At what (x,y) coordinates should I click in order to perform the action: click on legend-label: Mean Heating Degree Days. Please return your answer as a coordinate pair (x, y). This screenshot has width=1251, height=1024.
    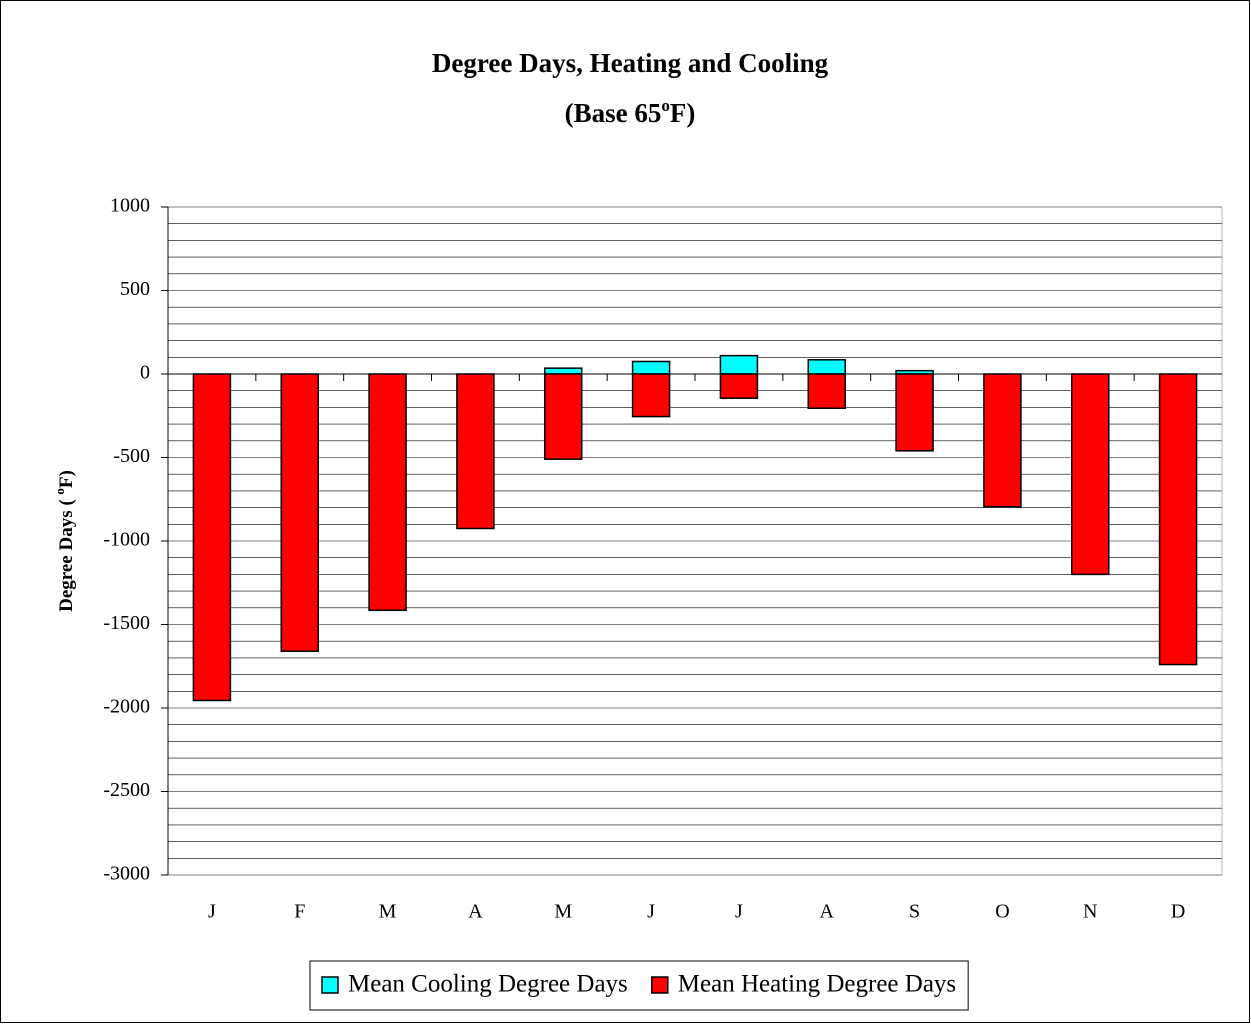
    Looking at the image, I should click on (817, 984).